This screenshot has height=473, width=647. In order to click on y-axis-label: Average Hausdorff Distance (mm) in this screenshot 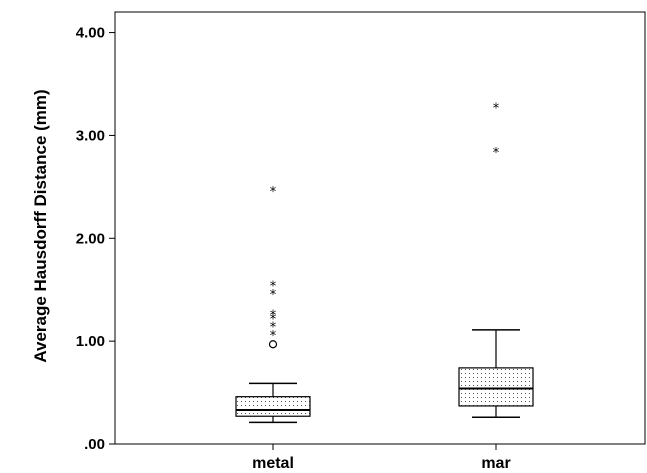, I will do `click(40, 225)`.